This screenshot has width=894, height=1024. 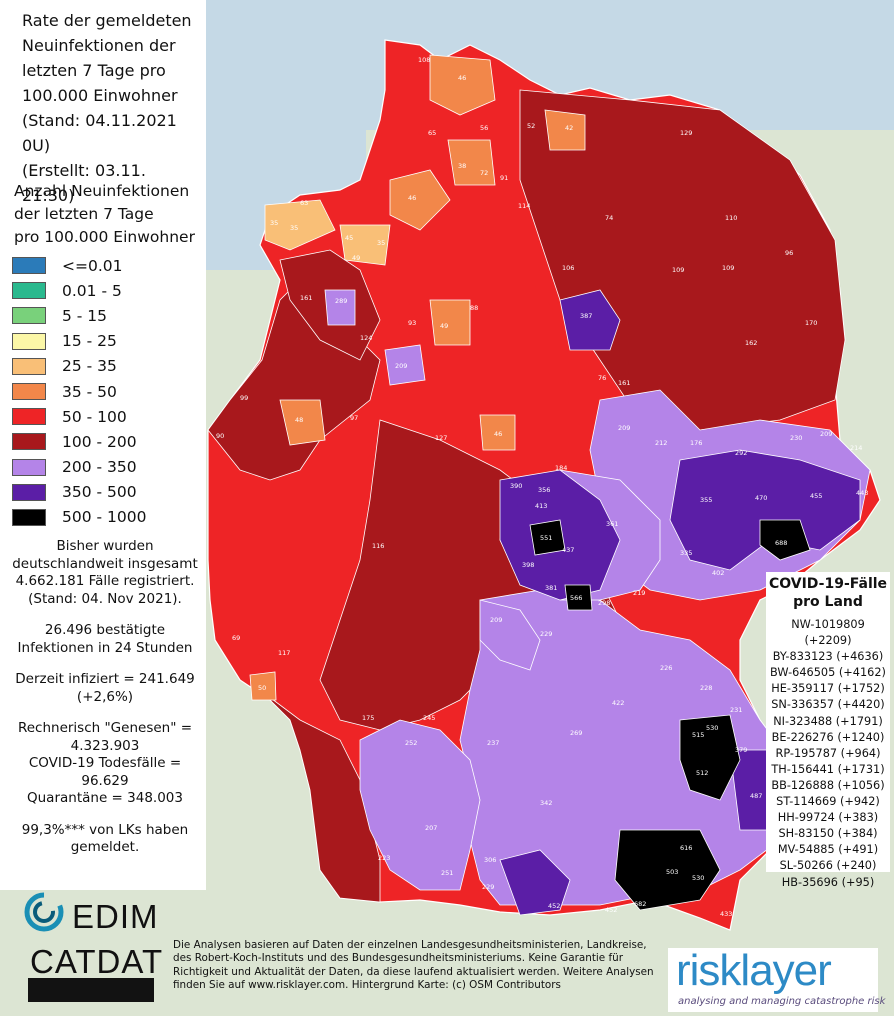 I want to click on region-south-west, so click(x=320, y=796).